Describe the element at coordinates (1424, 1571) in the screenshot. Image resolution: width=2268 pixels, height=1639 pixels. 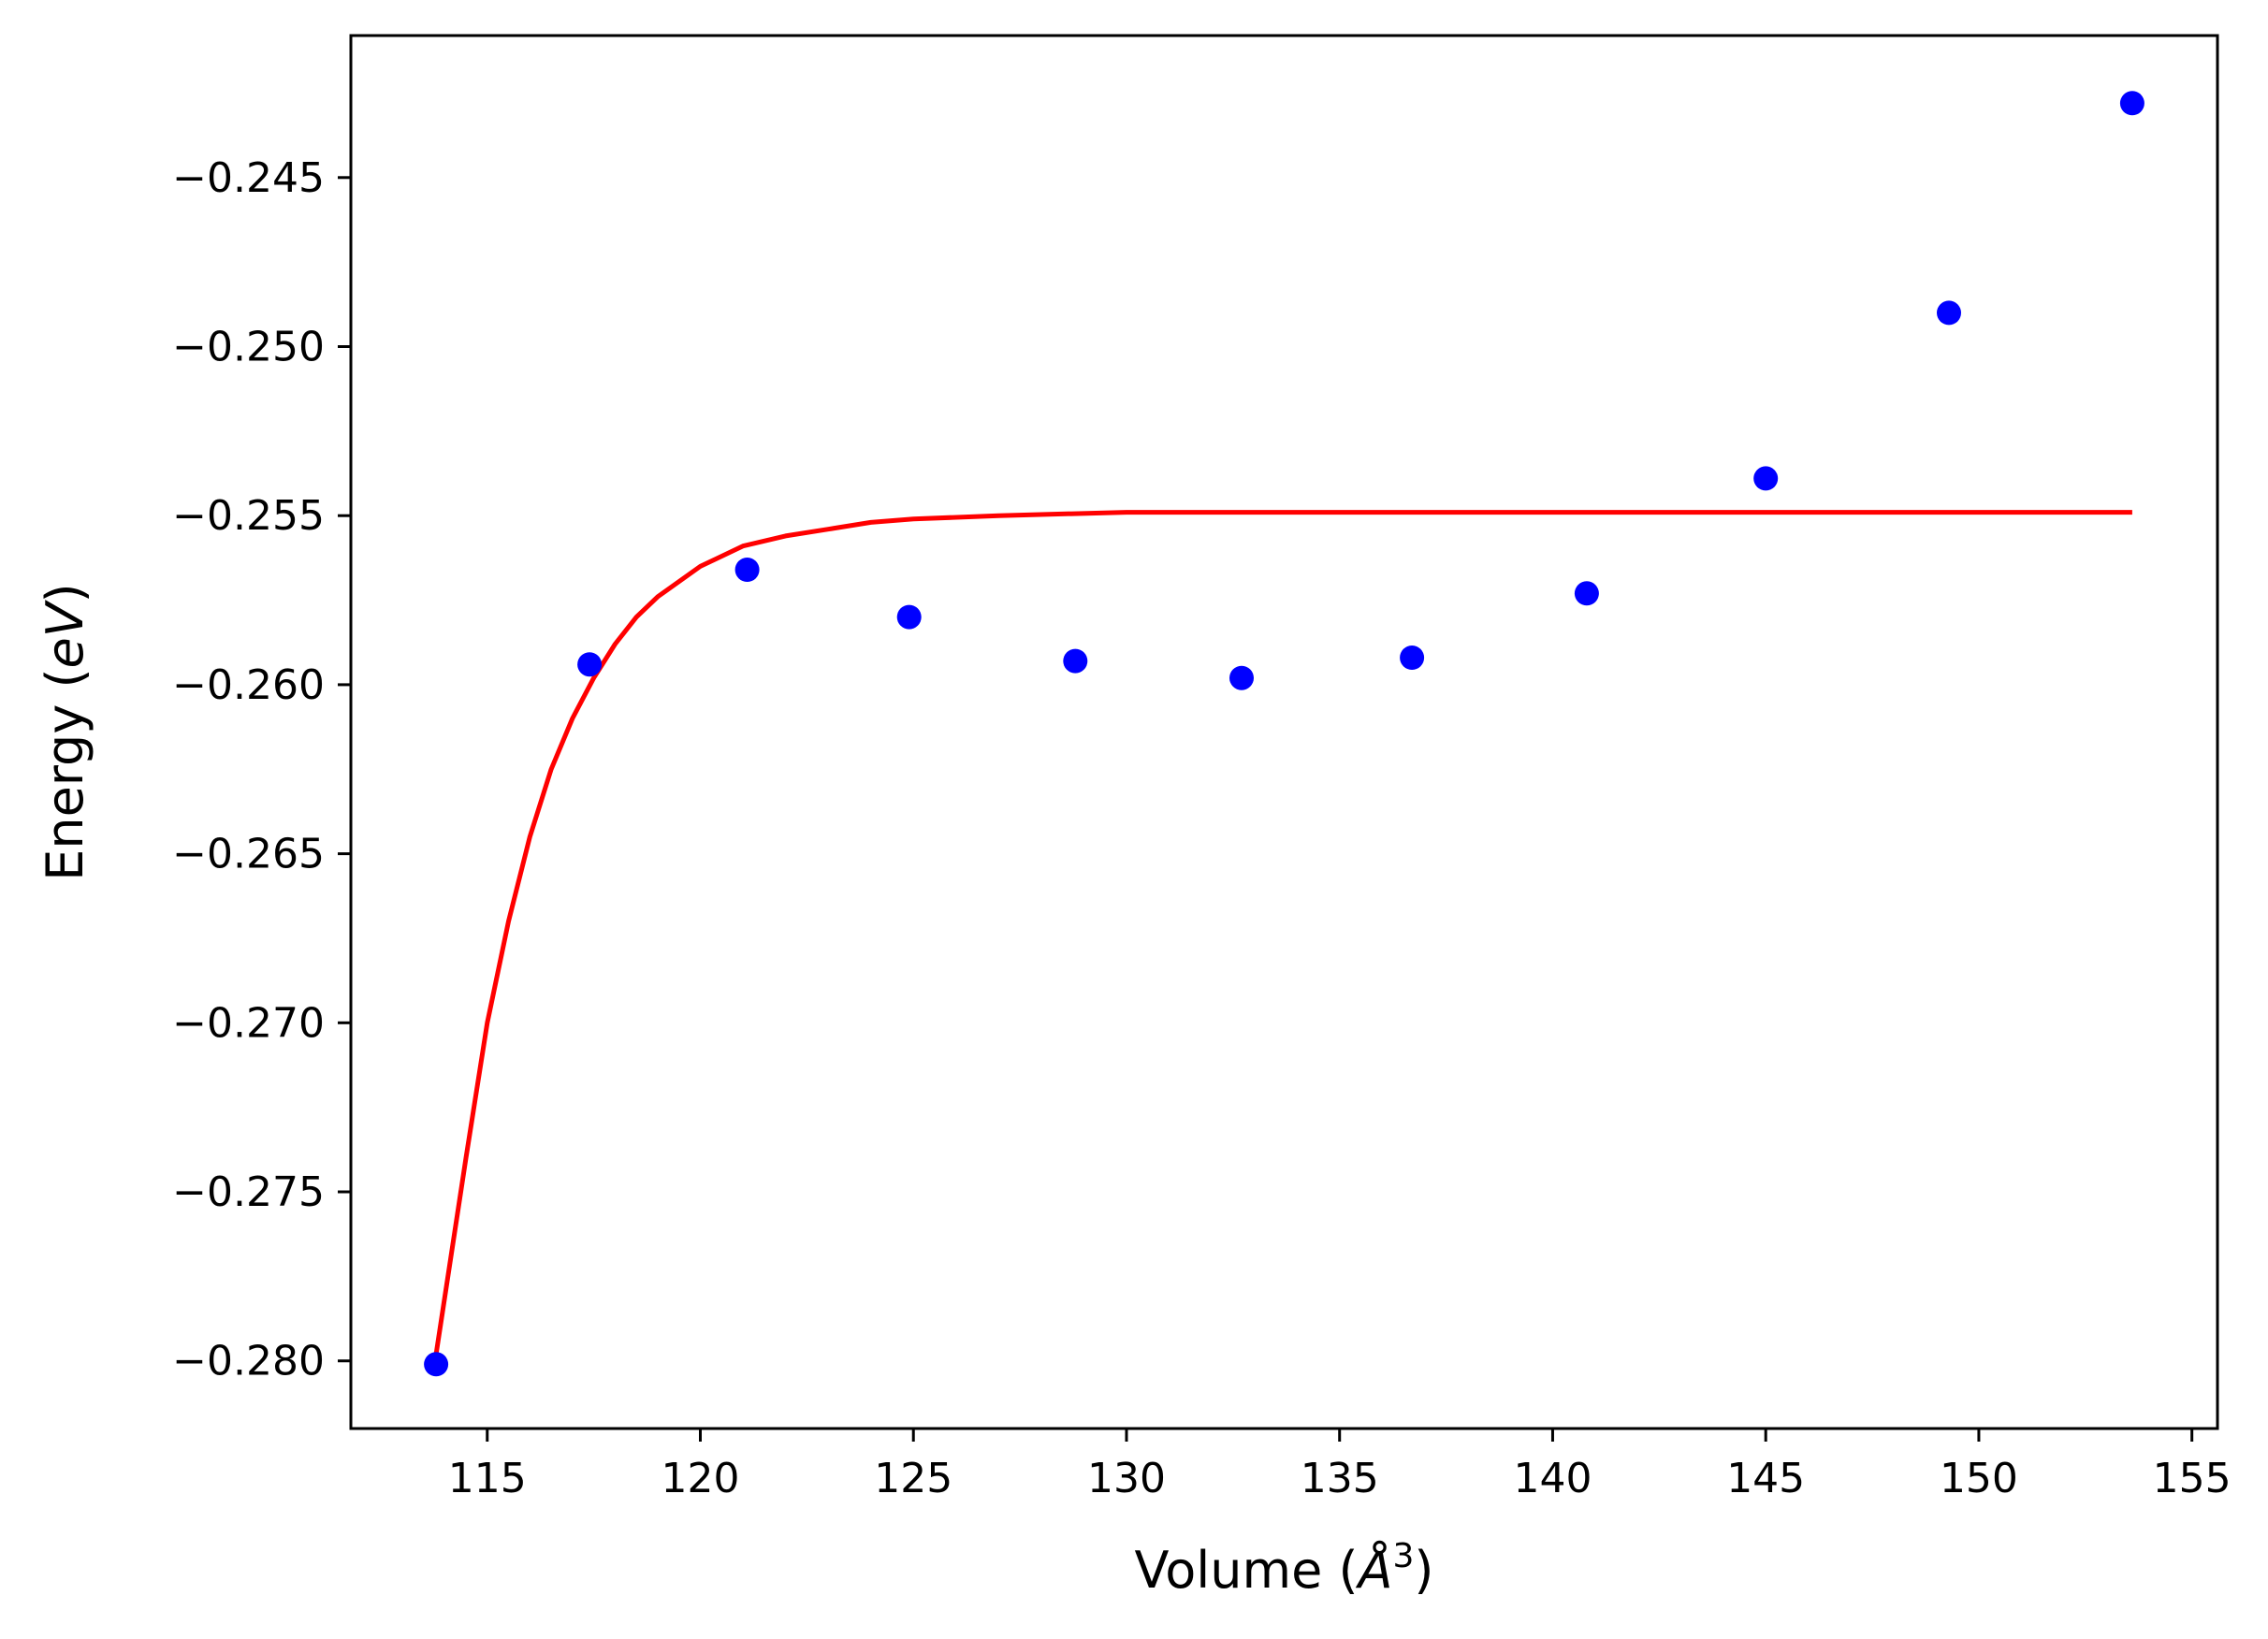
I see `x-axis-title-suffix: )` at that location.